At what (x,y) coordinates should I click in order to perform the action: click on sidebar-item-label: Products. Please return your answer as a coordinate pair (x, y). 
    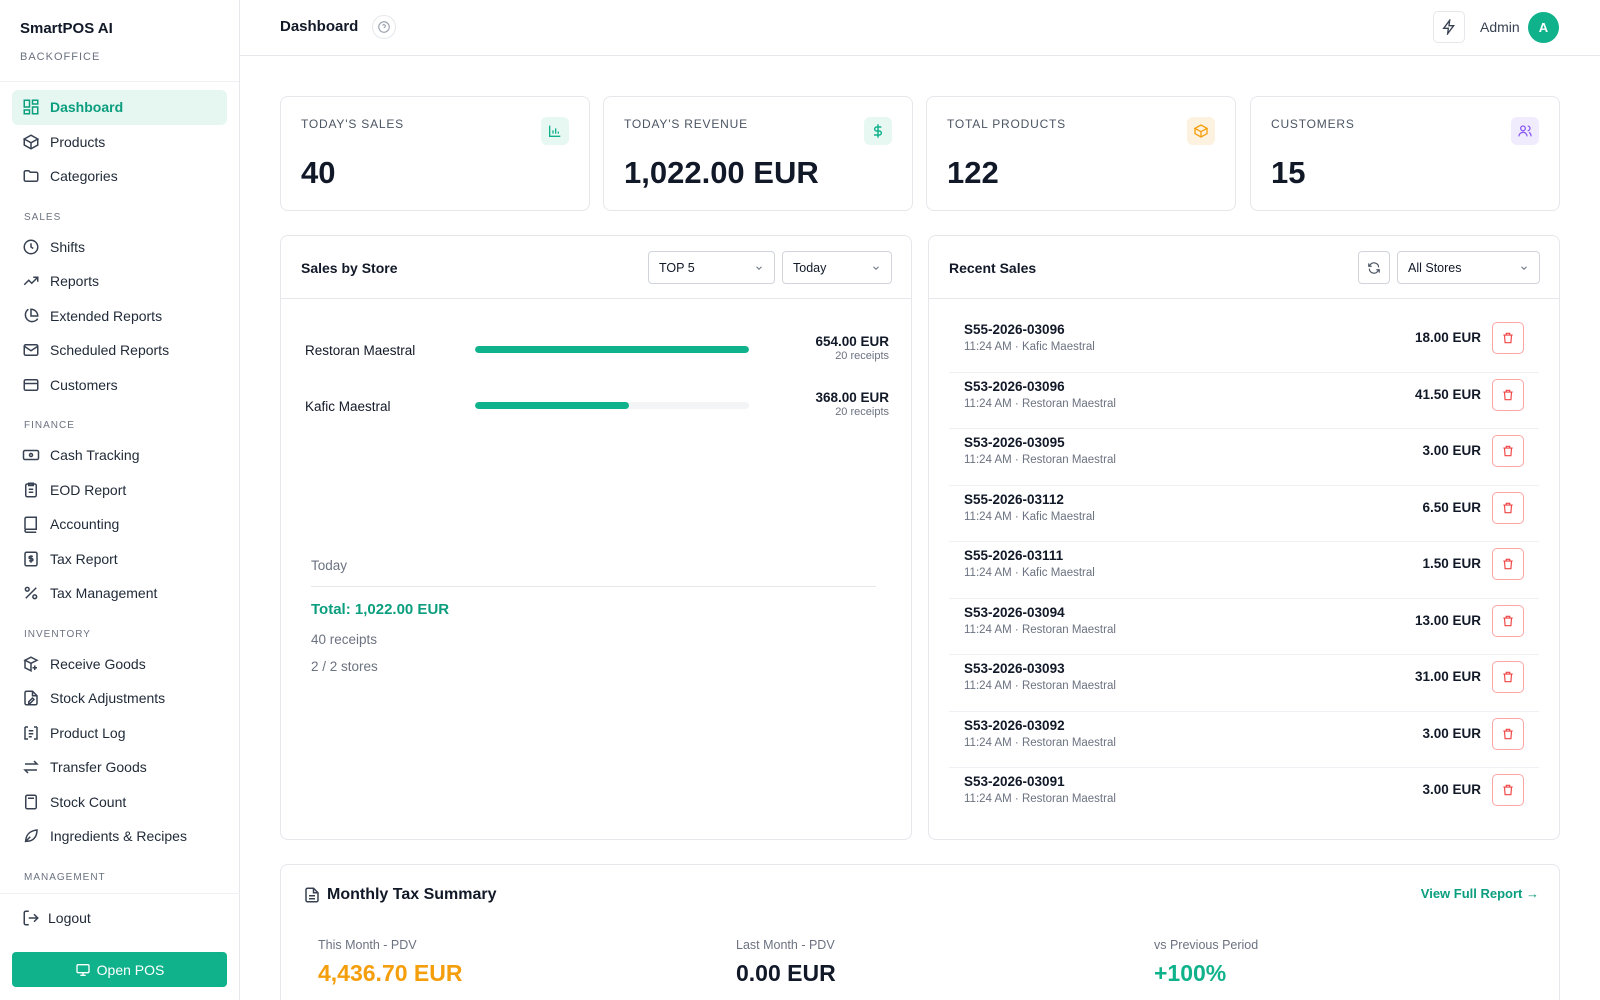
    Looking at the image, I should click on (78, 141).